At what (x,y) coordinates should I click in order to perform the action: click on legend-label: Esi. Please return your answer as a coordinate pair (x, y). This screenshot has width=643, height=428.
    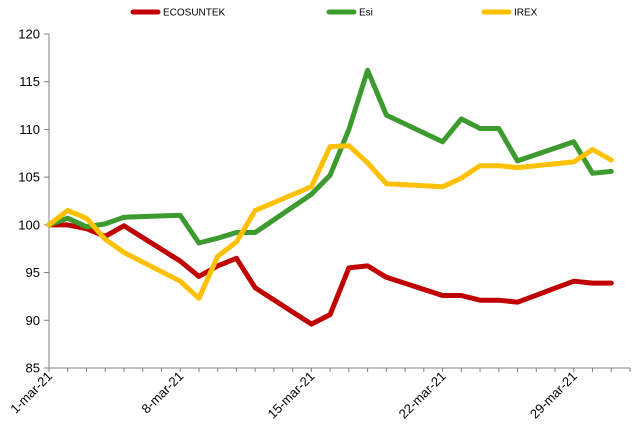
    Looking at the image, I should click on (366, 13).